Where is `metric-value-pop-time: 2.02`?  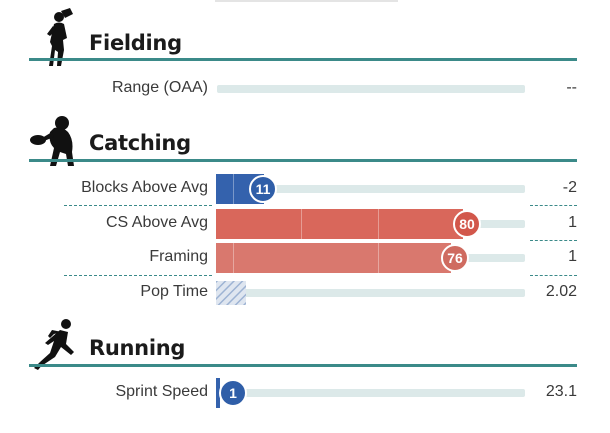
metric-value-pop-time: 2.02 is located at coordinates (561, 291).